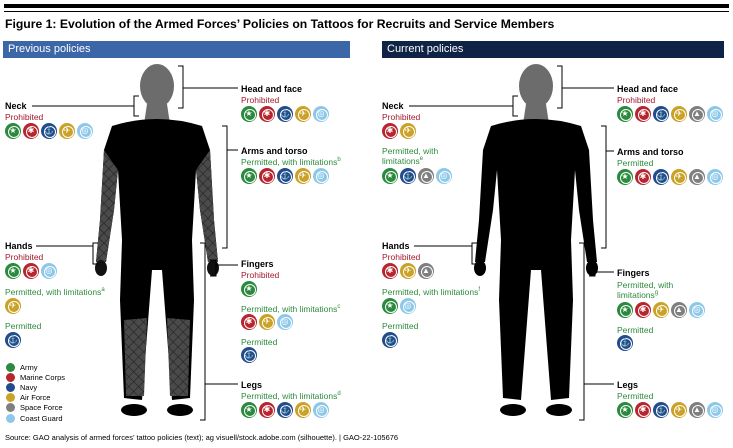 This screenshot has height=448, width=733. What do you see at coordinates (536, 114) in the screenshot?
I see `curr-neck` at bounding box center [536, 114].